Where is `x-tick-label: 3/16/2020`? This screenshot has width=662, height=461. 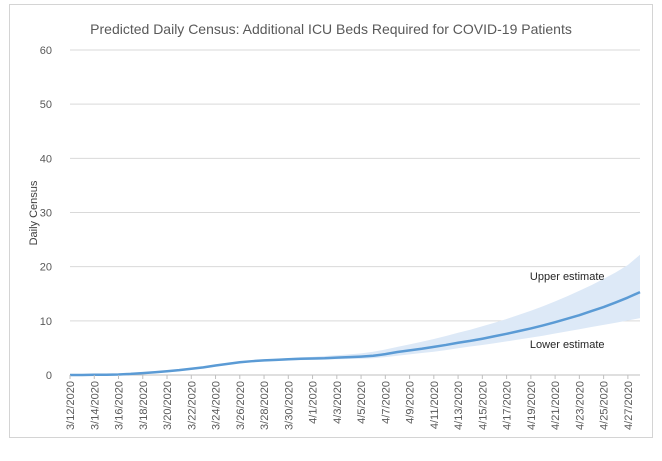 x-tick-label: 3/16/2020 is located at coordinates (120, 405).